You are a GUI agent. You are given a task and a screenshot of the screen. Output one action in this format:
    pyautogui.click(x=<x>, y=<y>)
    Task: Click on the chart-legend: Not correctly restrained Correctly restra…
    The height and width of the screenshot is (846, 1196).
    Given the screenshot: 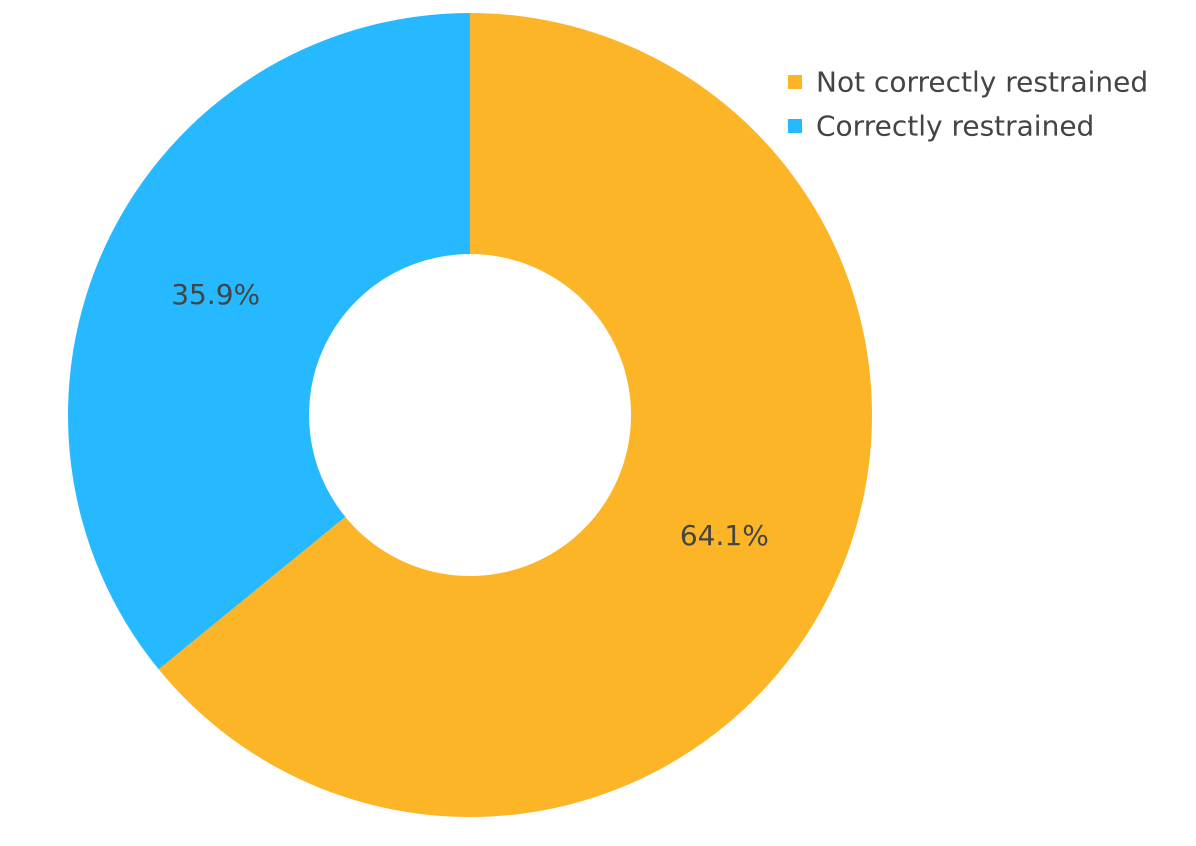 What is the action you would take?
    pyautogui.click(x=968, y=104)
    